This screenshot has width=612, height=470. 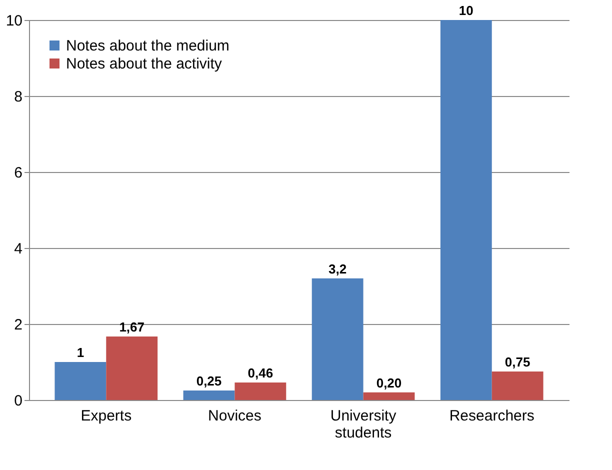 What do you see at coordinates (209, 381) in the screenshot?
I see `data-label: 0,25` at bounding box center [209, 381].